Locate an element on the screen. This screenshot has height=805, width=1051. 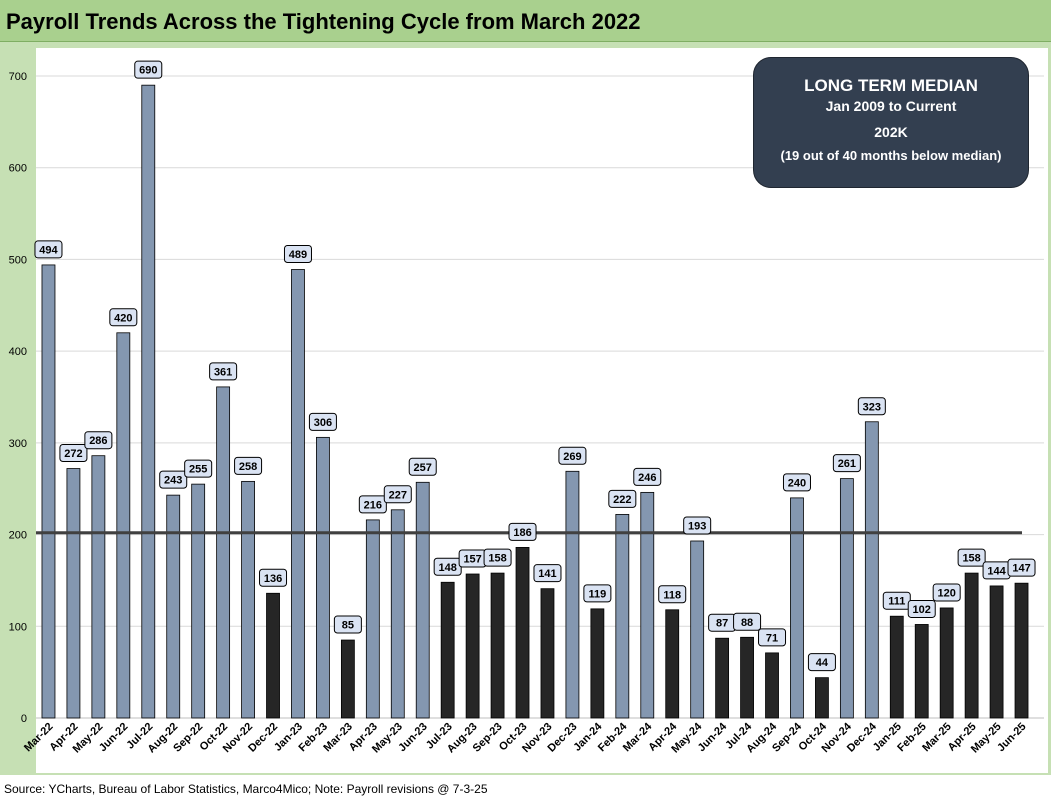
data-label: 186 is located at coordinates (522, 533).